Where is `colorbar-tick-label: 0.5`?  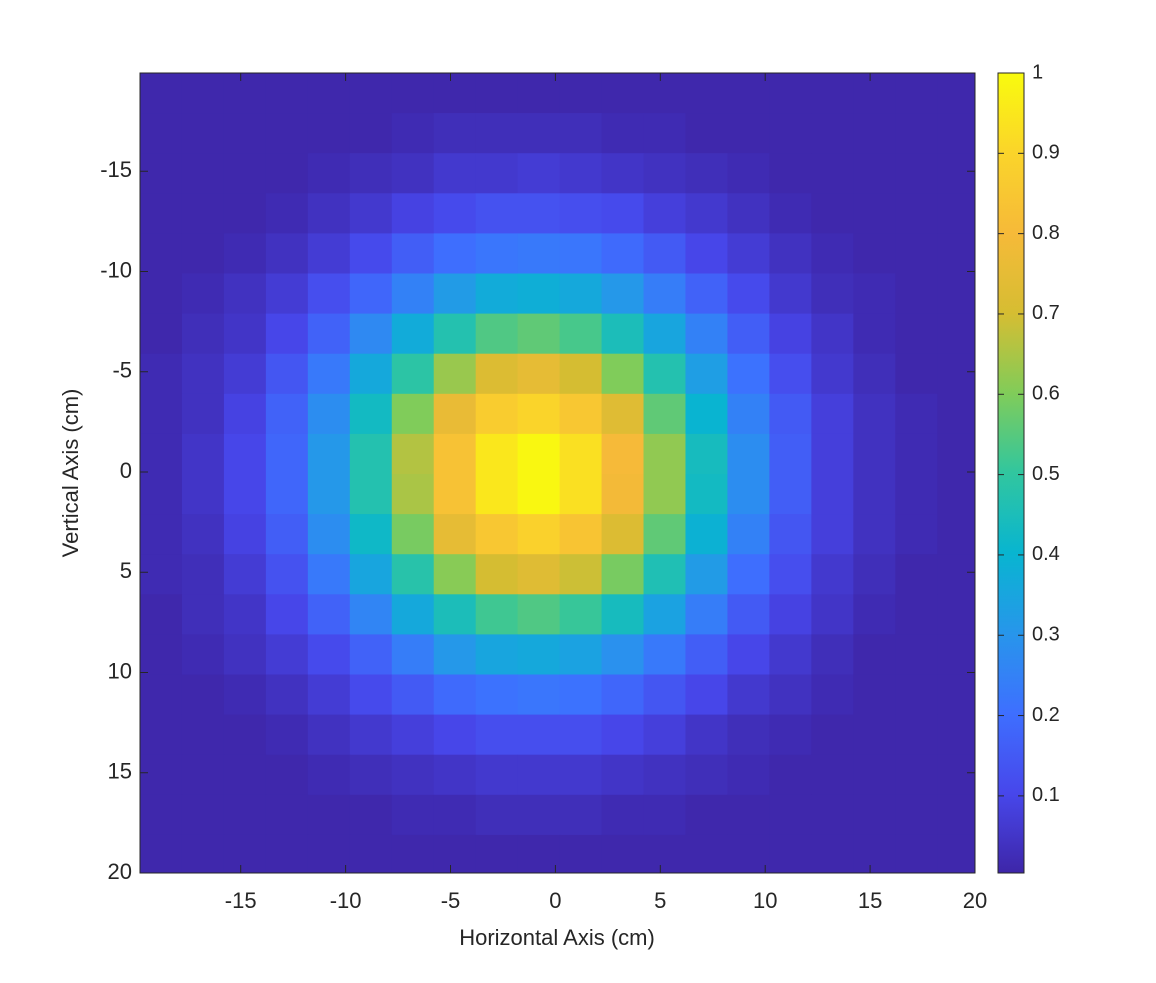
colorbar-tick-label: 0.5 is located at coordinates (1046, 474).